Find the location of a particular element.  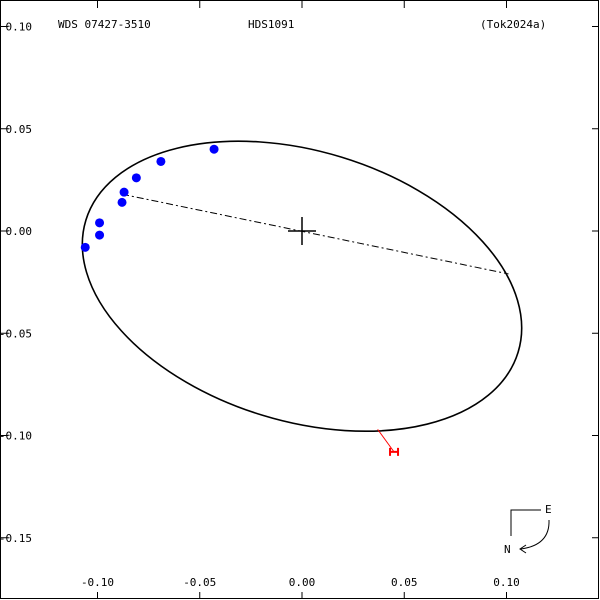

y-tick-label: -0.05 is located at coordinates (16, 333).